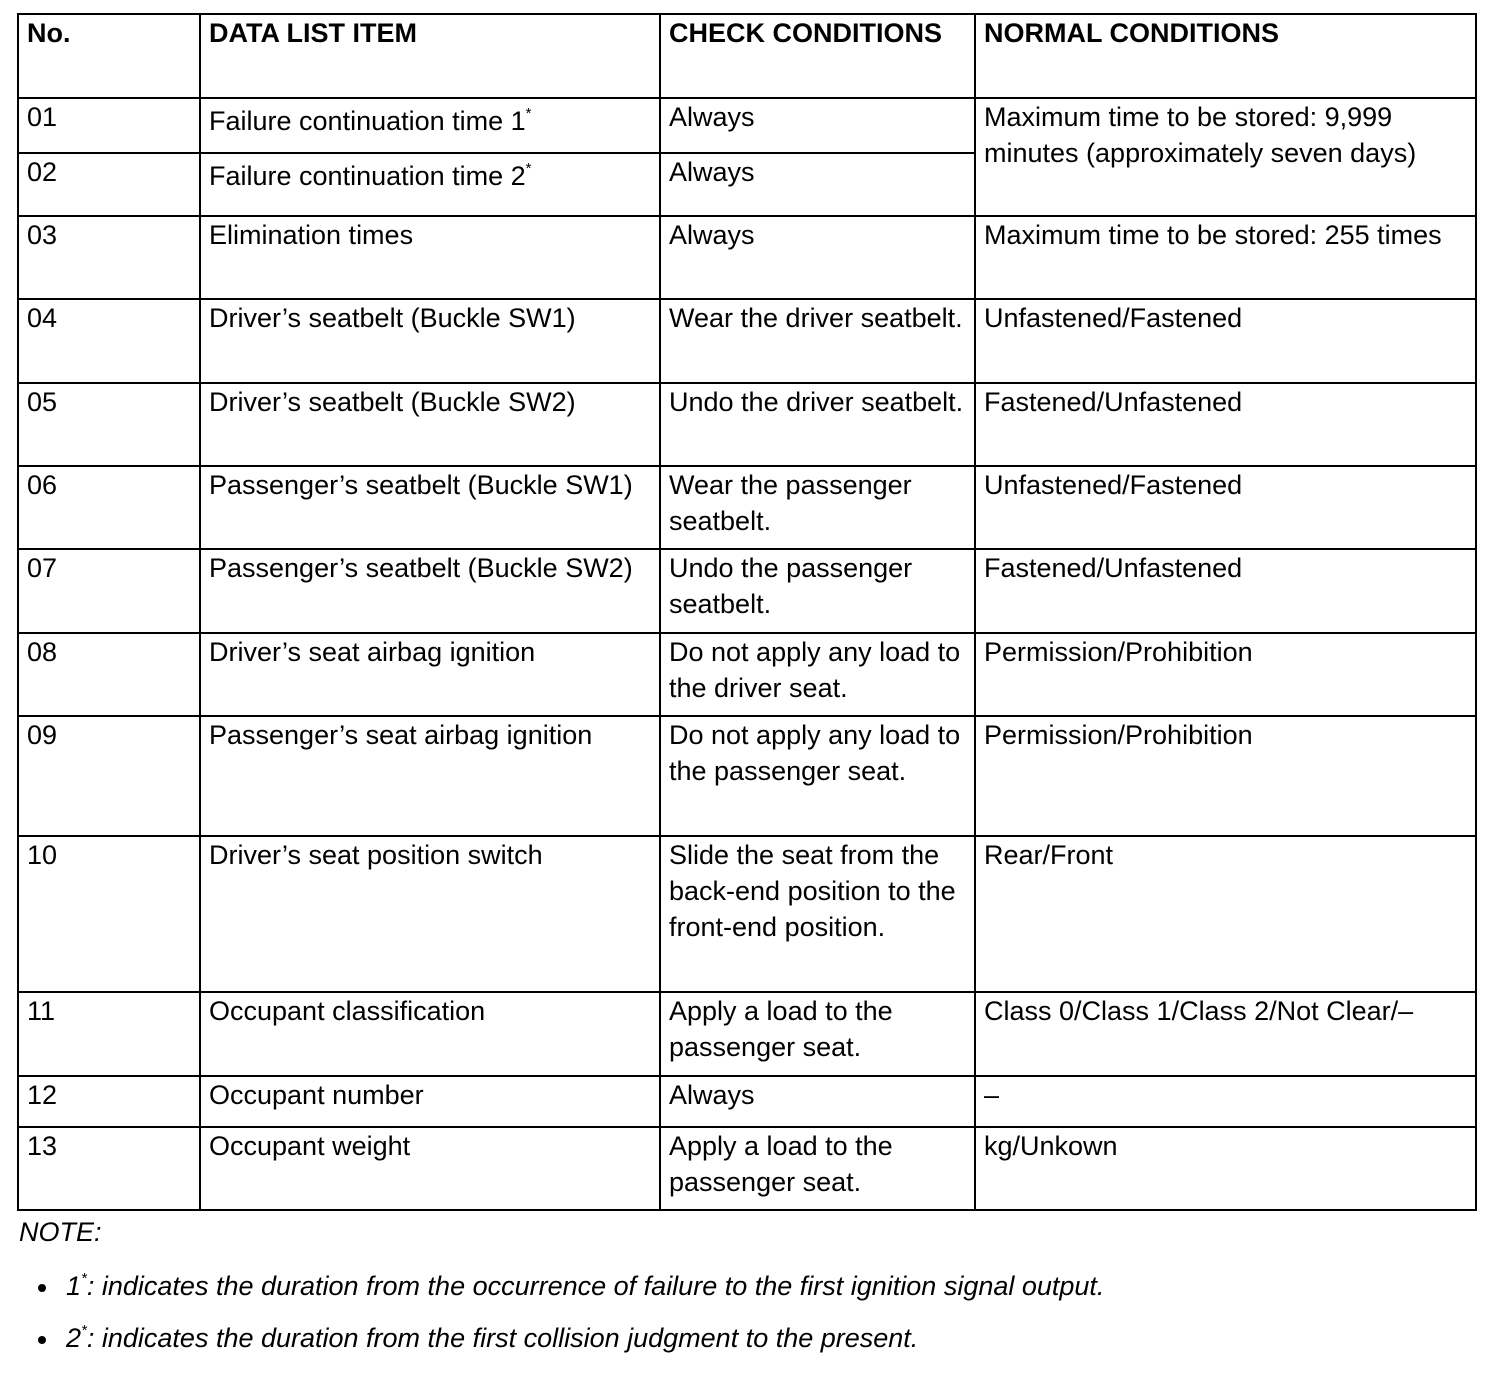 This screenshot has height=1374, width=1504. Describe the element at coordinates (430, 1101) in the screenshot. I see `cell-item: Occupant number` at that location.